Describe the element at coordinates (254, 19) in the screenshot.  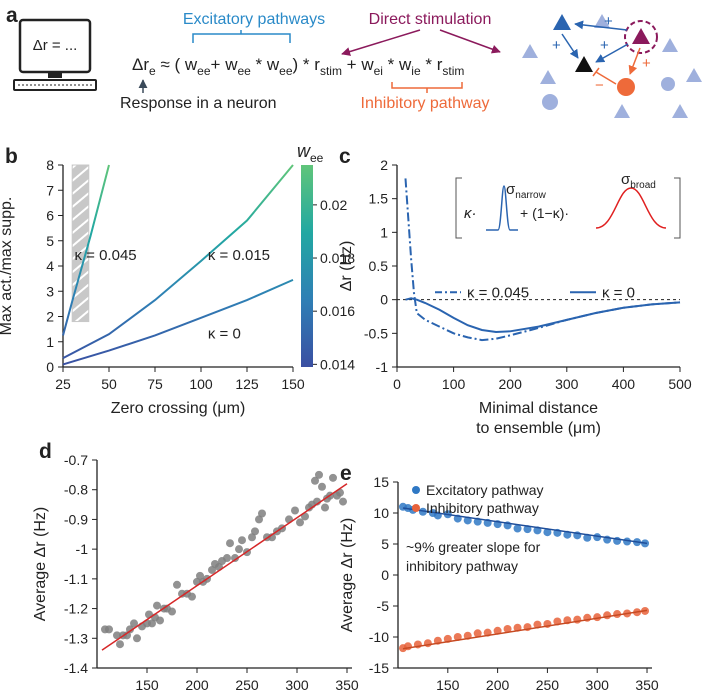
I see `excitatory-label: Excitatory pathways` at that location.